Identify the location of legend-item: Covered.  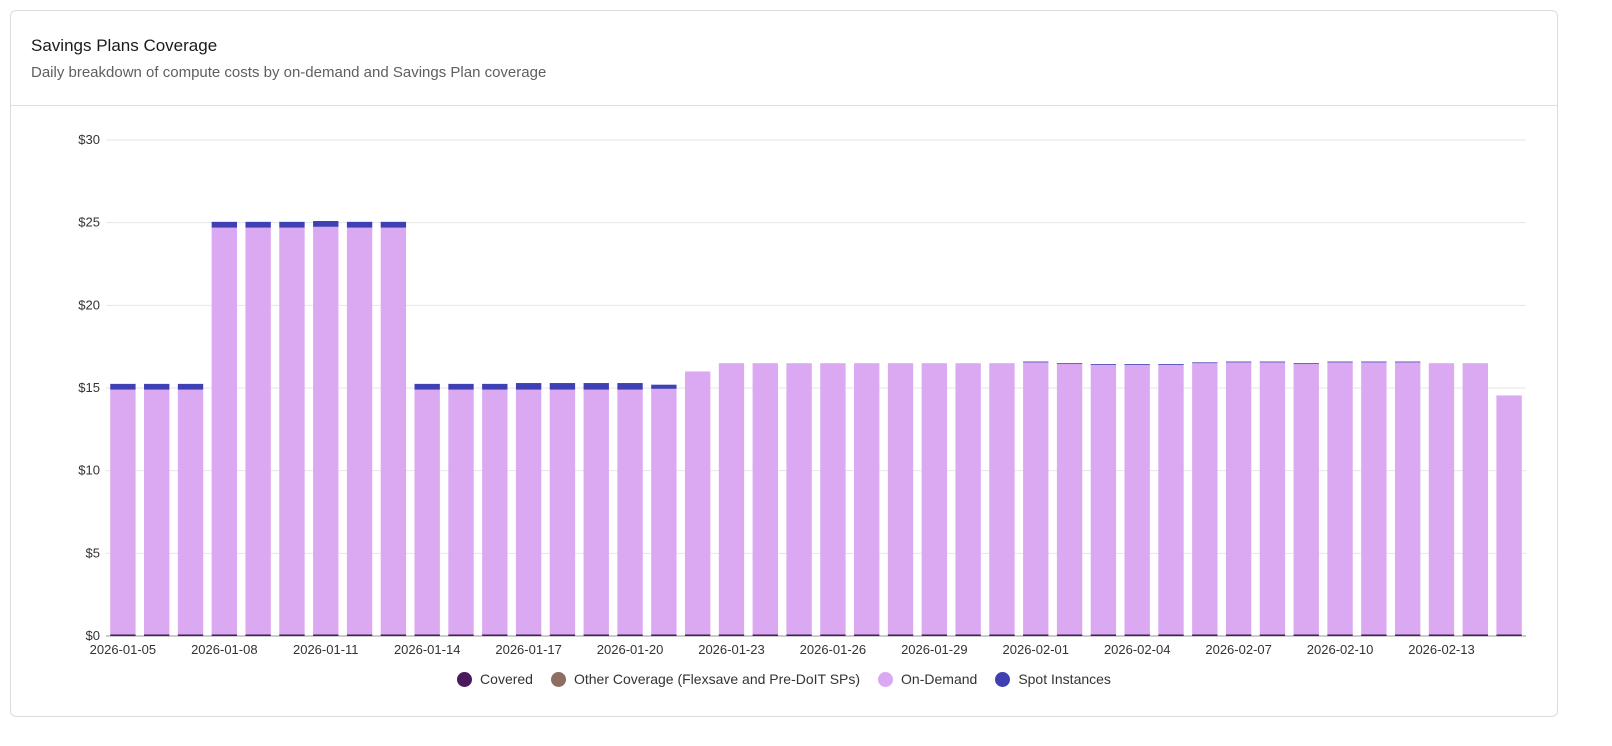
(495, 679).